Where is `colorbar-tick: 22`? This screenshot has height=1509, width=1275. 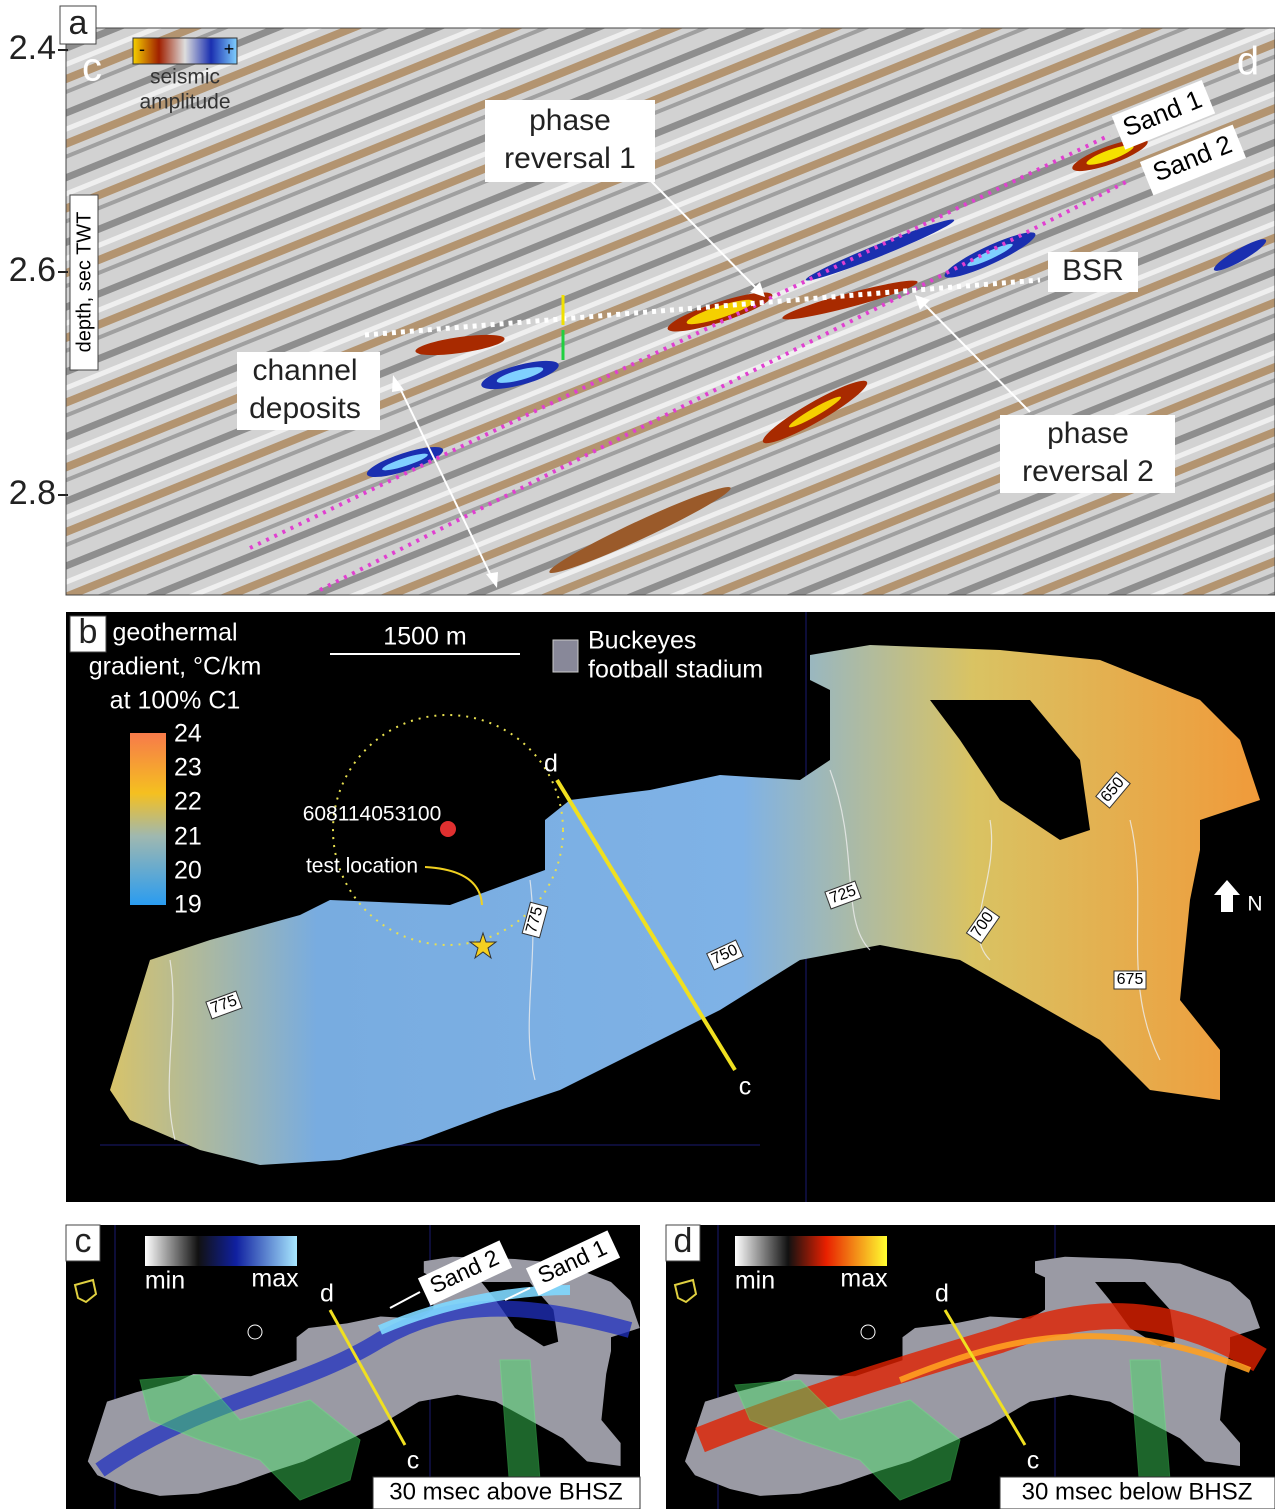
colorbar-tick: 22 is located at coordinates (188, 802).